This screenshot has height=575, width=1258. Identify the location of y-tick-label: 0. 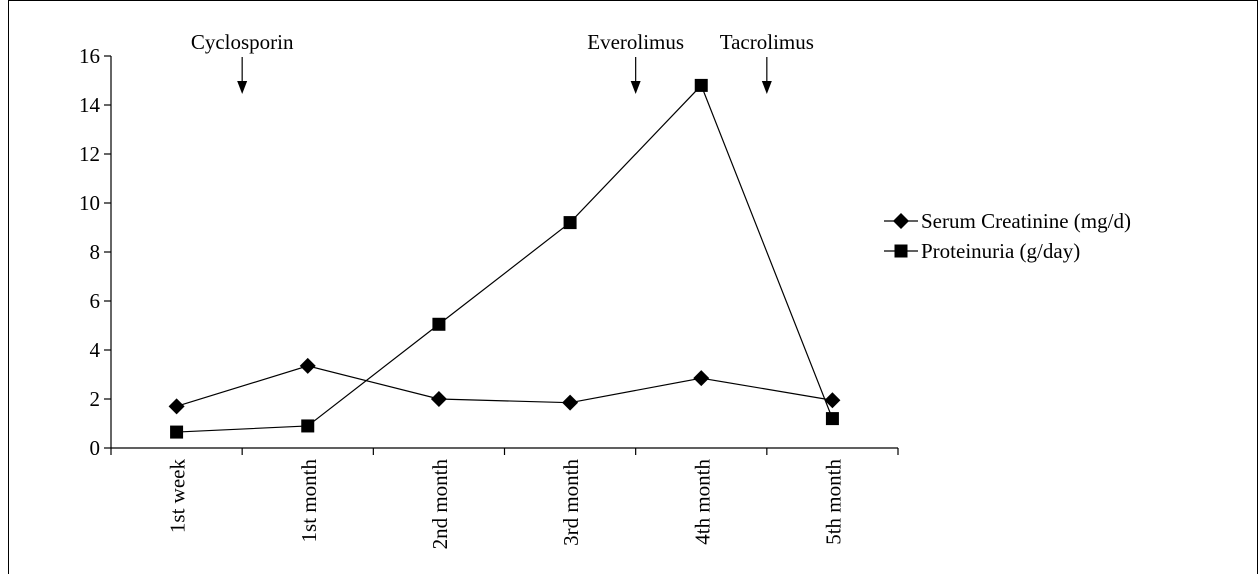
(95, 448).